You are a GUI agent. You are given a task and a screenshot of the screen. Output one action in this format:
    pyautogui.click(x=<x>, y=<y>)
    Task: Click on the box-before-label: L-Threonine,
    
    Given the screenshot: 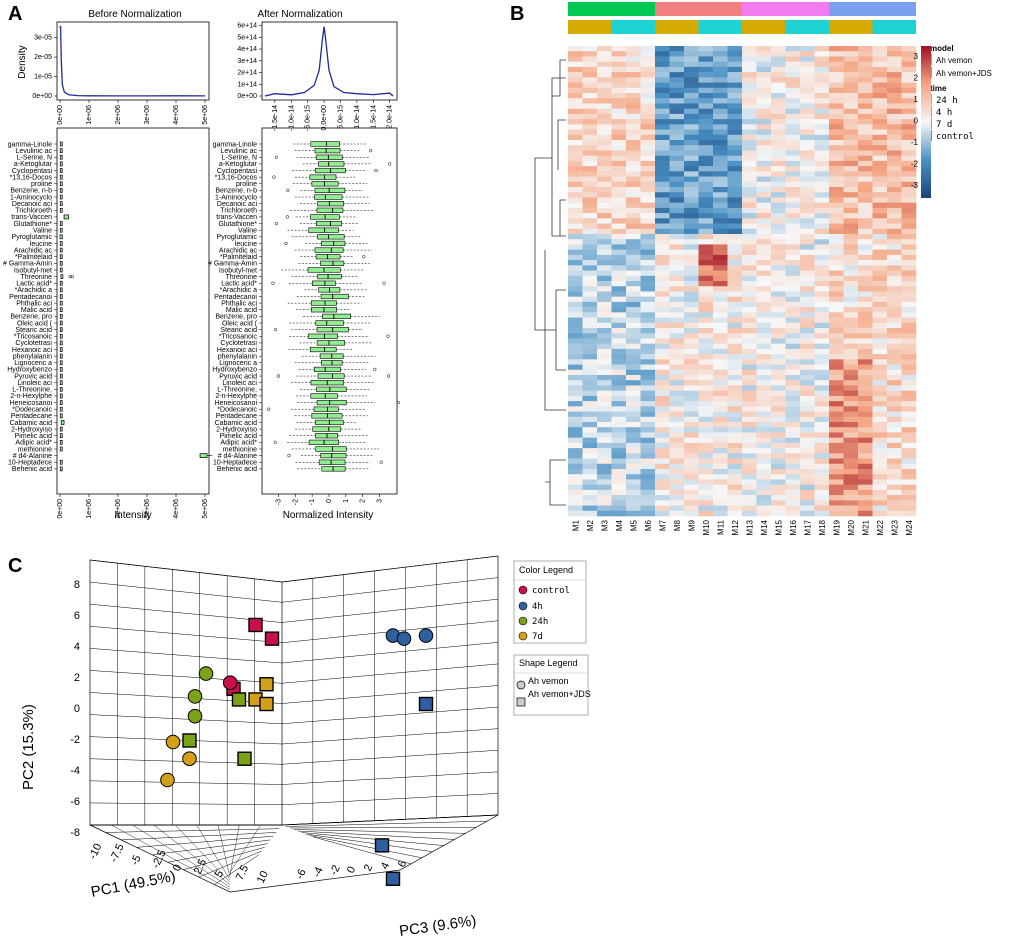 What is the action you would take?
    pyautogui.click(x=32, y=390)
    